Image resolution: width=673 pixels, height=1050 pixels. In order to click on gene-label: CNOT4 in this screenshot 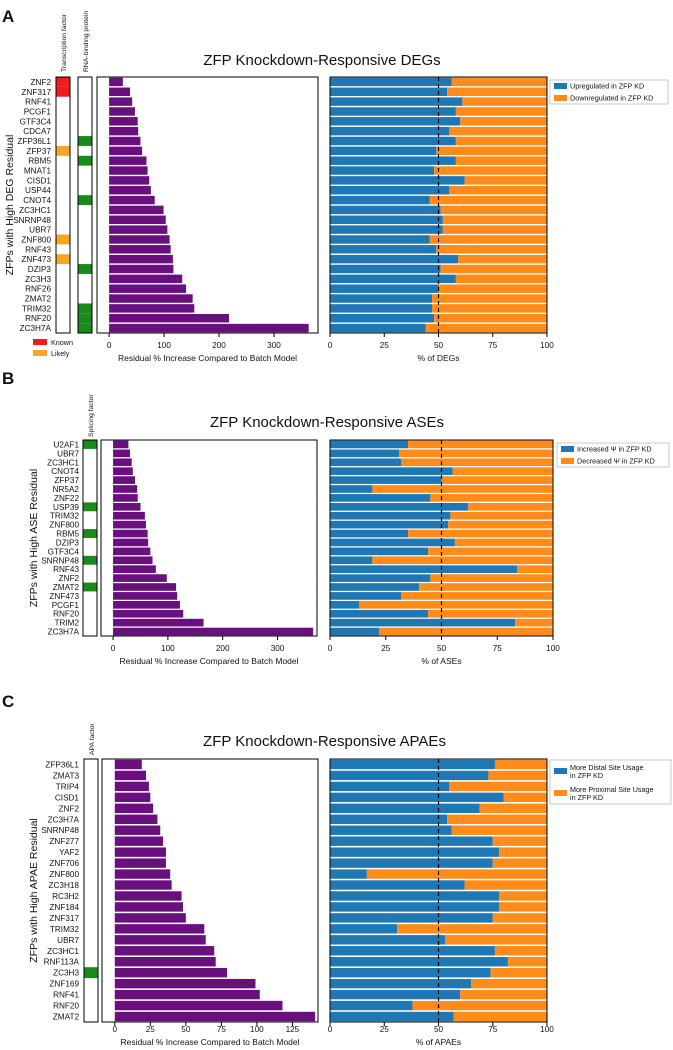, I will do `click(37, 200)`.